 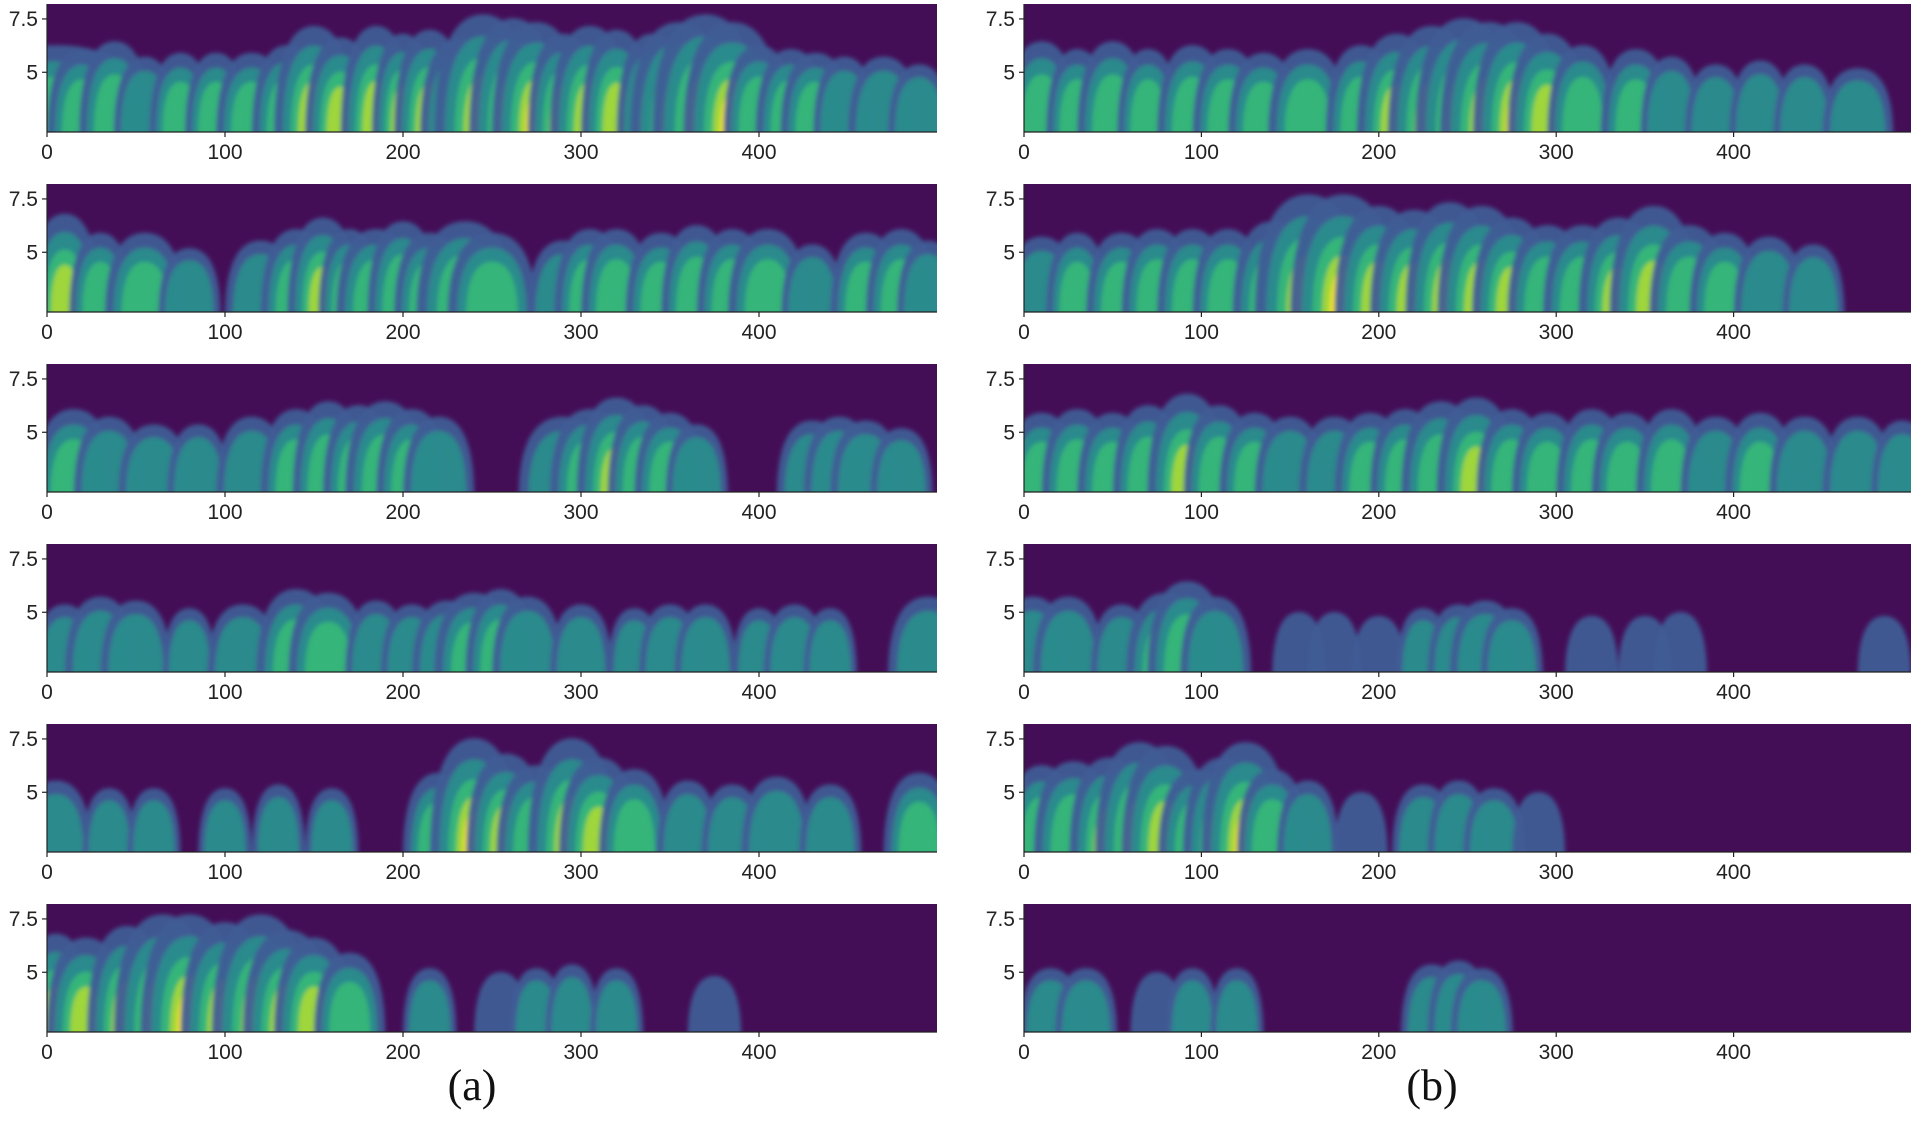 I want to click on panel-b-6-xtick-label-4: 400, so click(x=1733, y=1052).